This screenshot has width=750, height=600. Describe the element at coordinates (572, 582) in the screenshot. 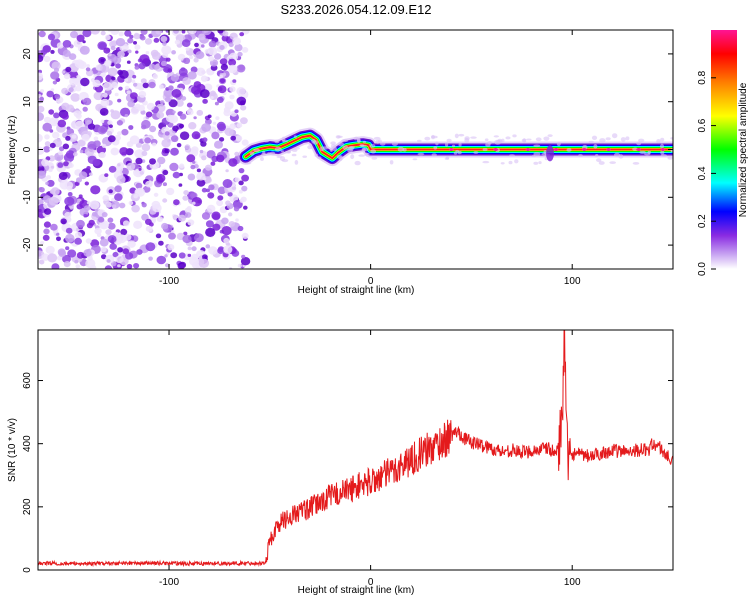

I see `x-tick-label: 100` at that location.